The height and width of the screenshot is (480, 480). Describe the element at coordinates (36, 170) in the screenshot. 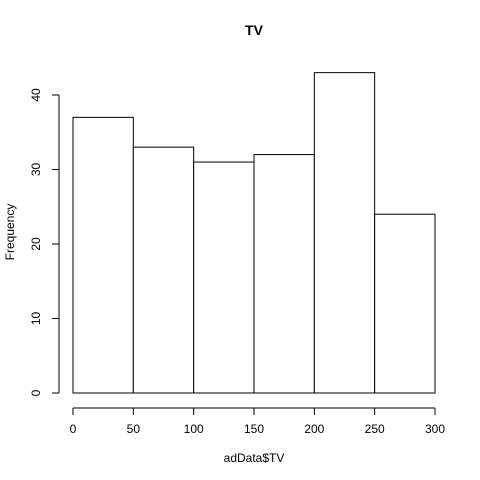

I see `y-tick-label-30: 30` at that location.